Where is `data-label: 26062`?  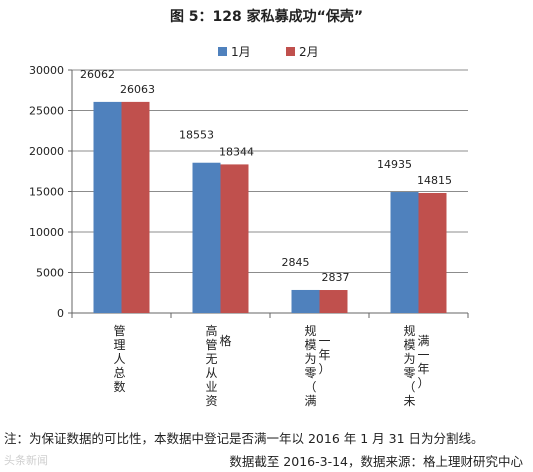 data-label: 26062 is located at coordinates (97, 74).